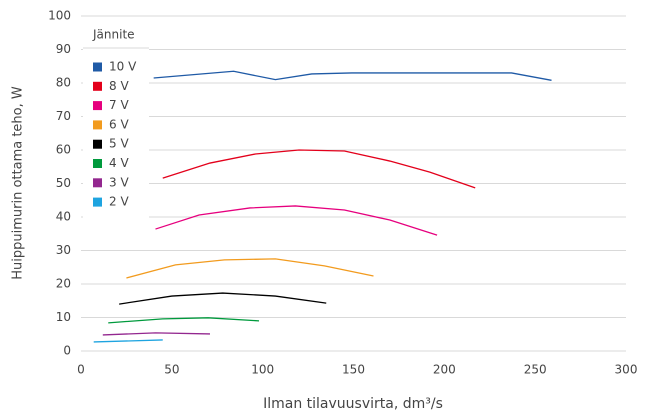 Image resolution: width=651 pixels, height=416 pixels. What do you see at coordinates (63, 49) in the screenshot?
I see `y-tick-label: 90` at bounding box center [63, 49].